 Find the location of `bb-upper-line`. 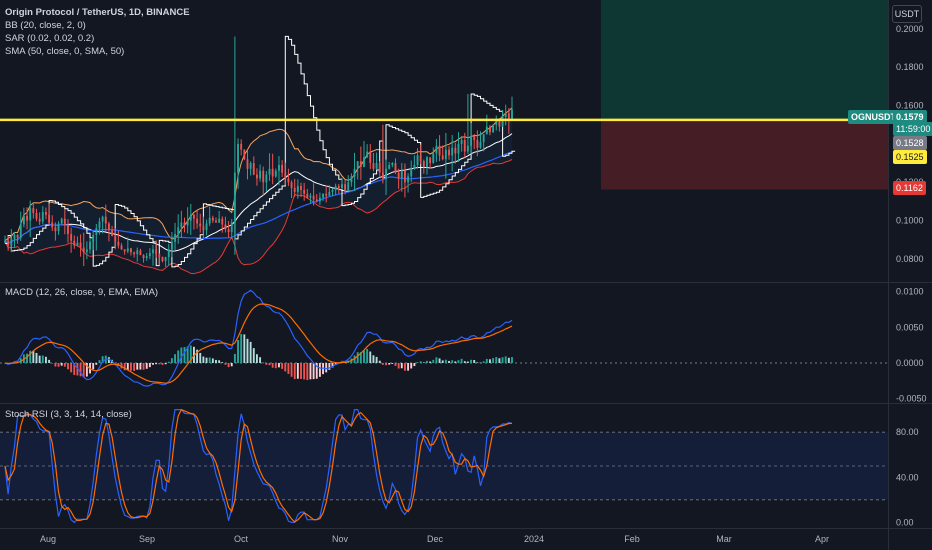

bb-upper-line is located at coordinates (258, 174).